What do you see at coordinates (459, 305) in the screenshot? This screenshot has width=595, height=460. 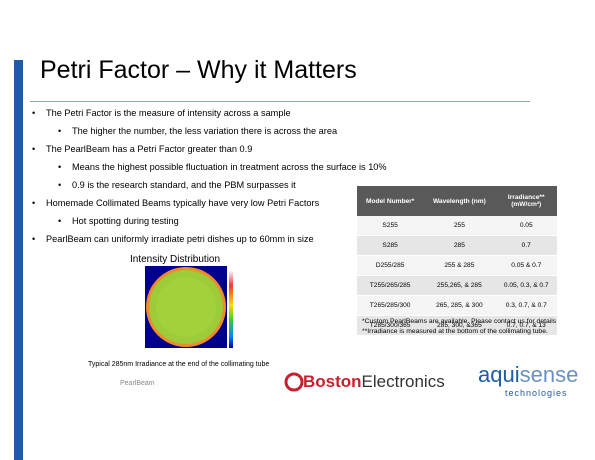 I see `table-cell: 265, 285, & 300` at bounding box center [459, 305].